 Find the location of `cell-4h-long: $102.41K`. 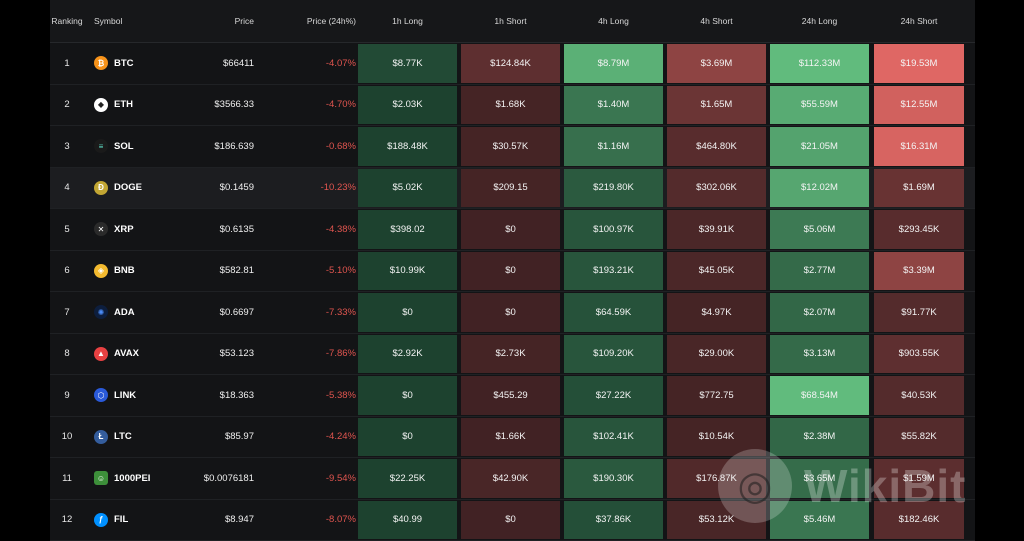

cell-4h-long: $102.41K is located at coordinates (613, 436).